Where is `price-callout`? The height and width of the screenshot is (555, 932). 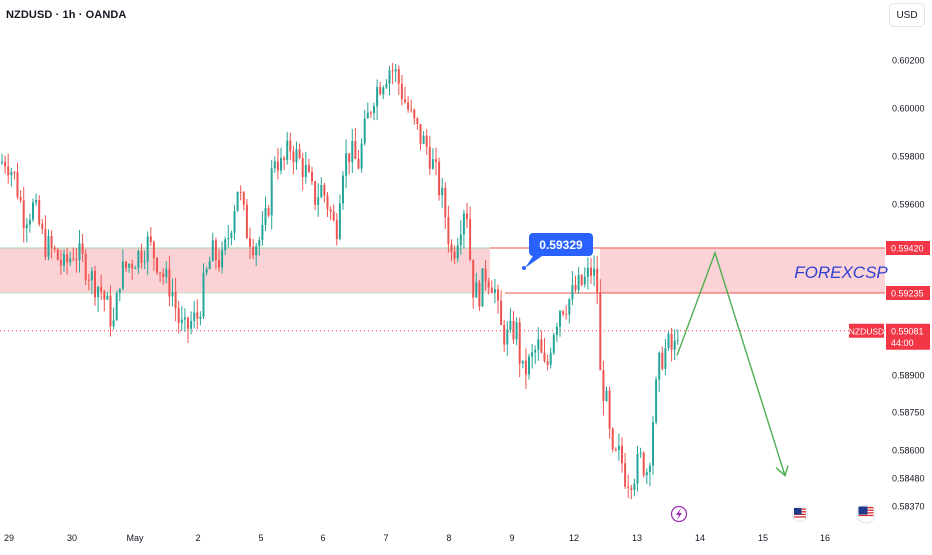 price-callout is located at coordinates (557, 251).